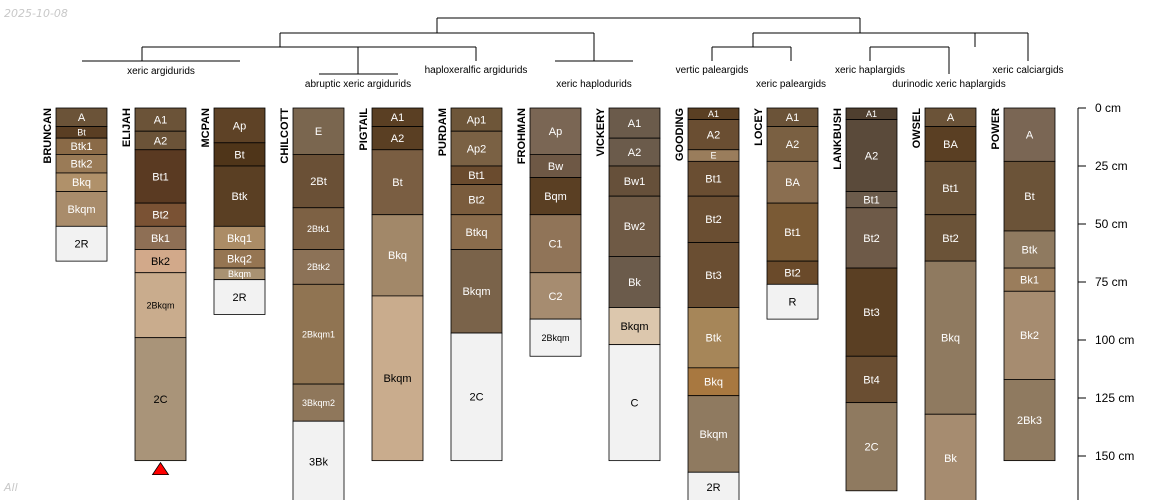 This screenshot has height=500, width=1150. I want to click on date-label: 2025-10-08, so click(36, 13).